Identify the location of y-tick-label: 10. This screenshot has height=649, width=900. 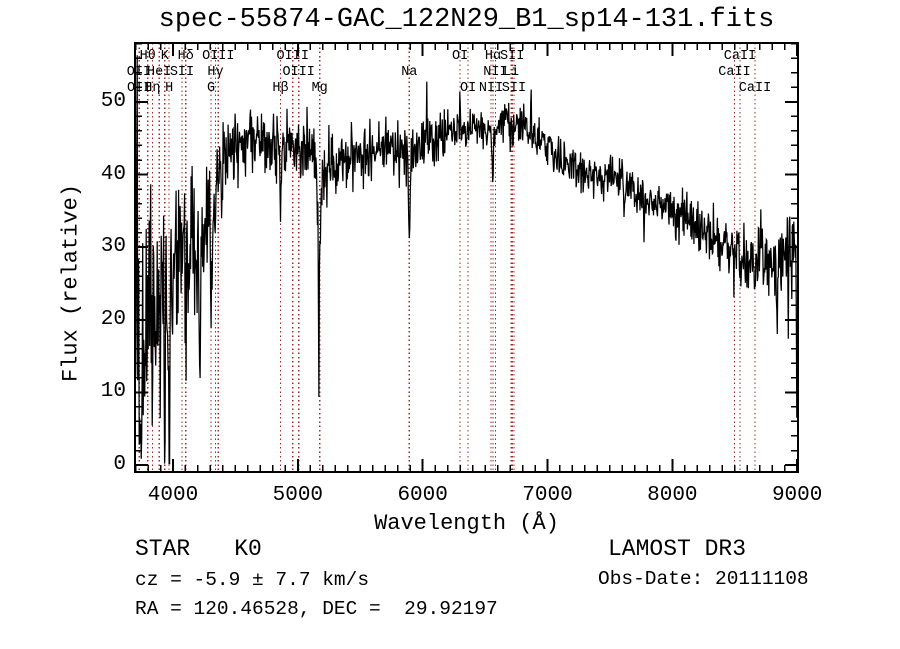
(113, 392).